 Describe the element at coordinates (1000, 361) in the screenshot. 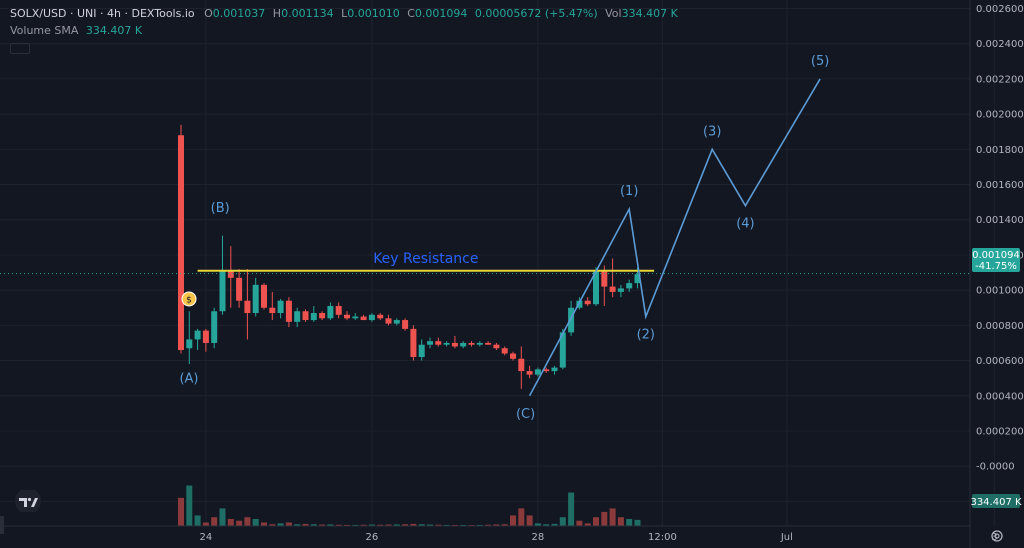

I see `price-tick-label: 0.000600` at that location.